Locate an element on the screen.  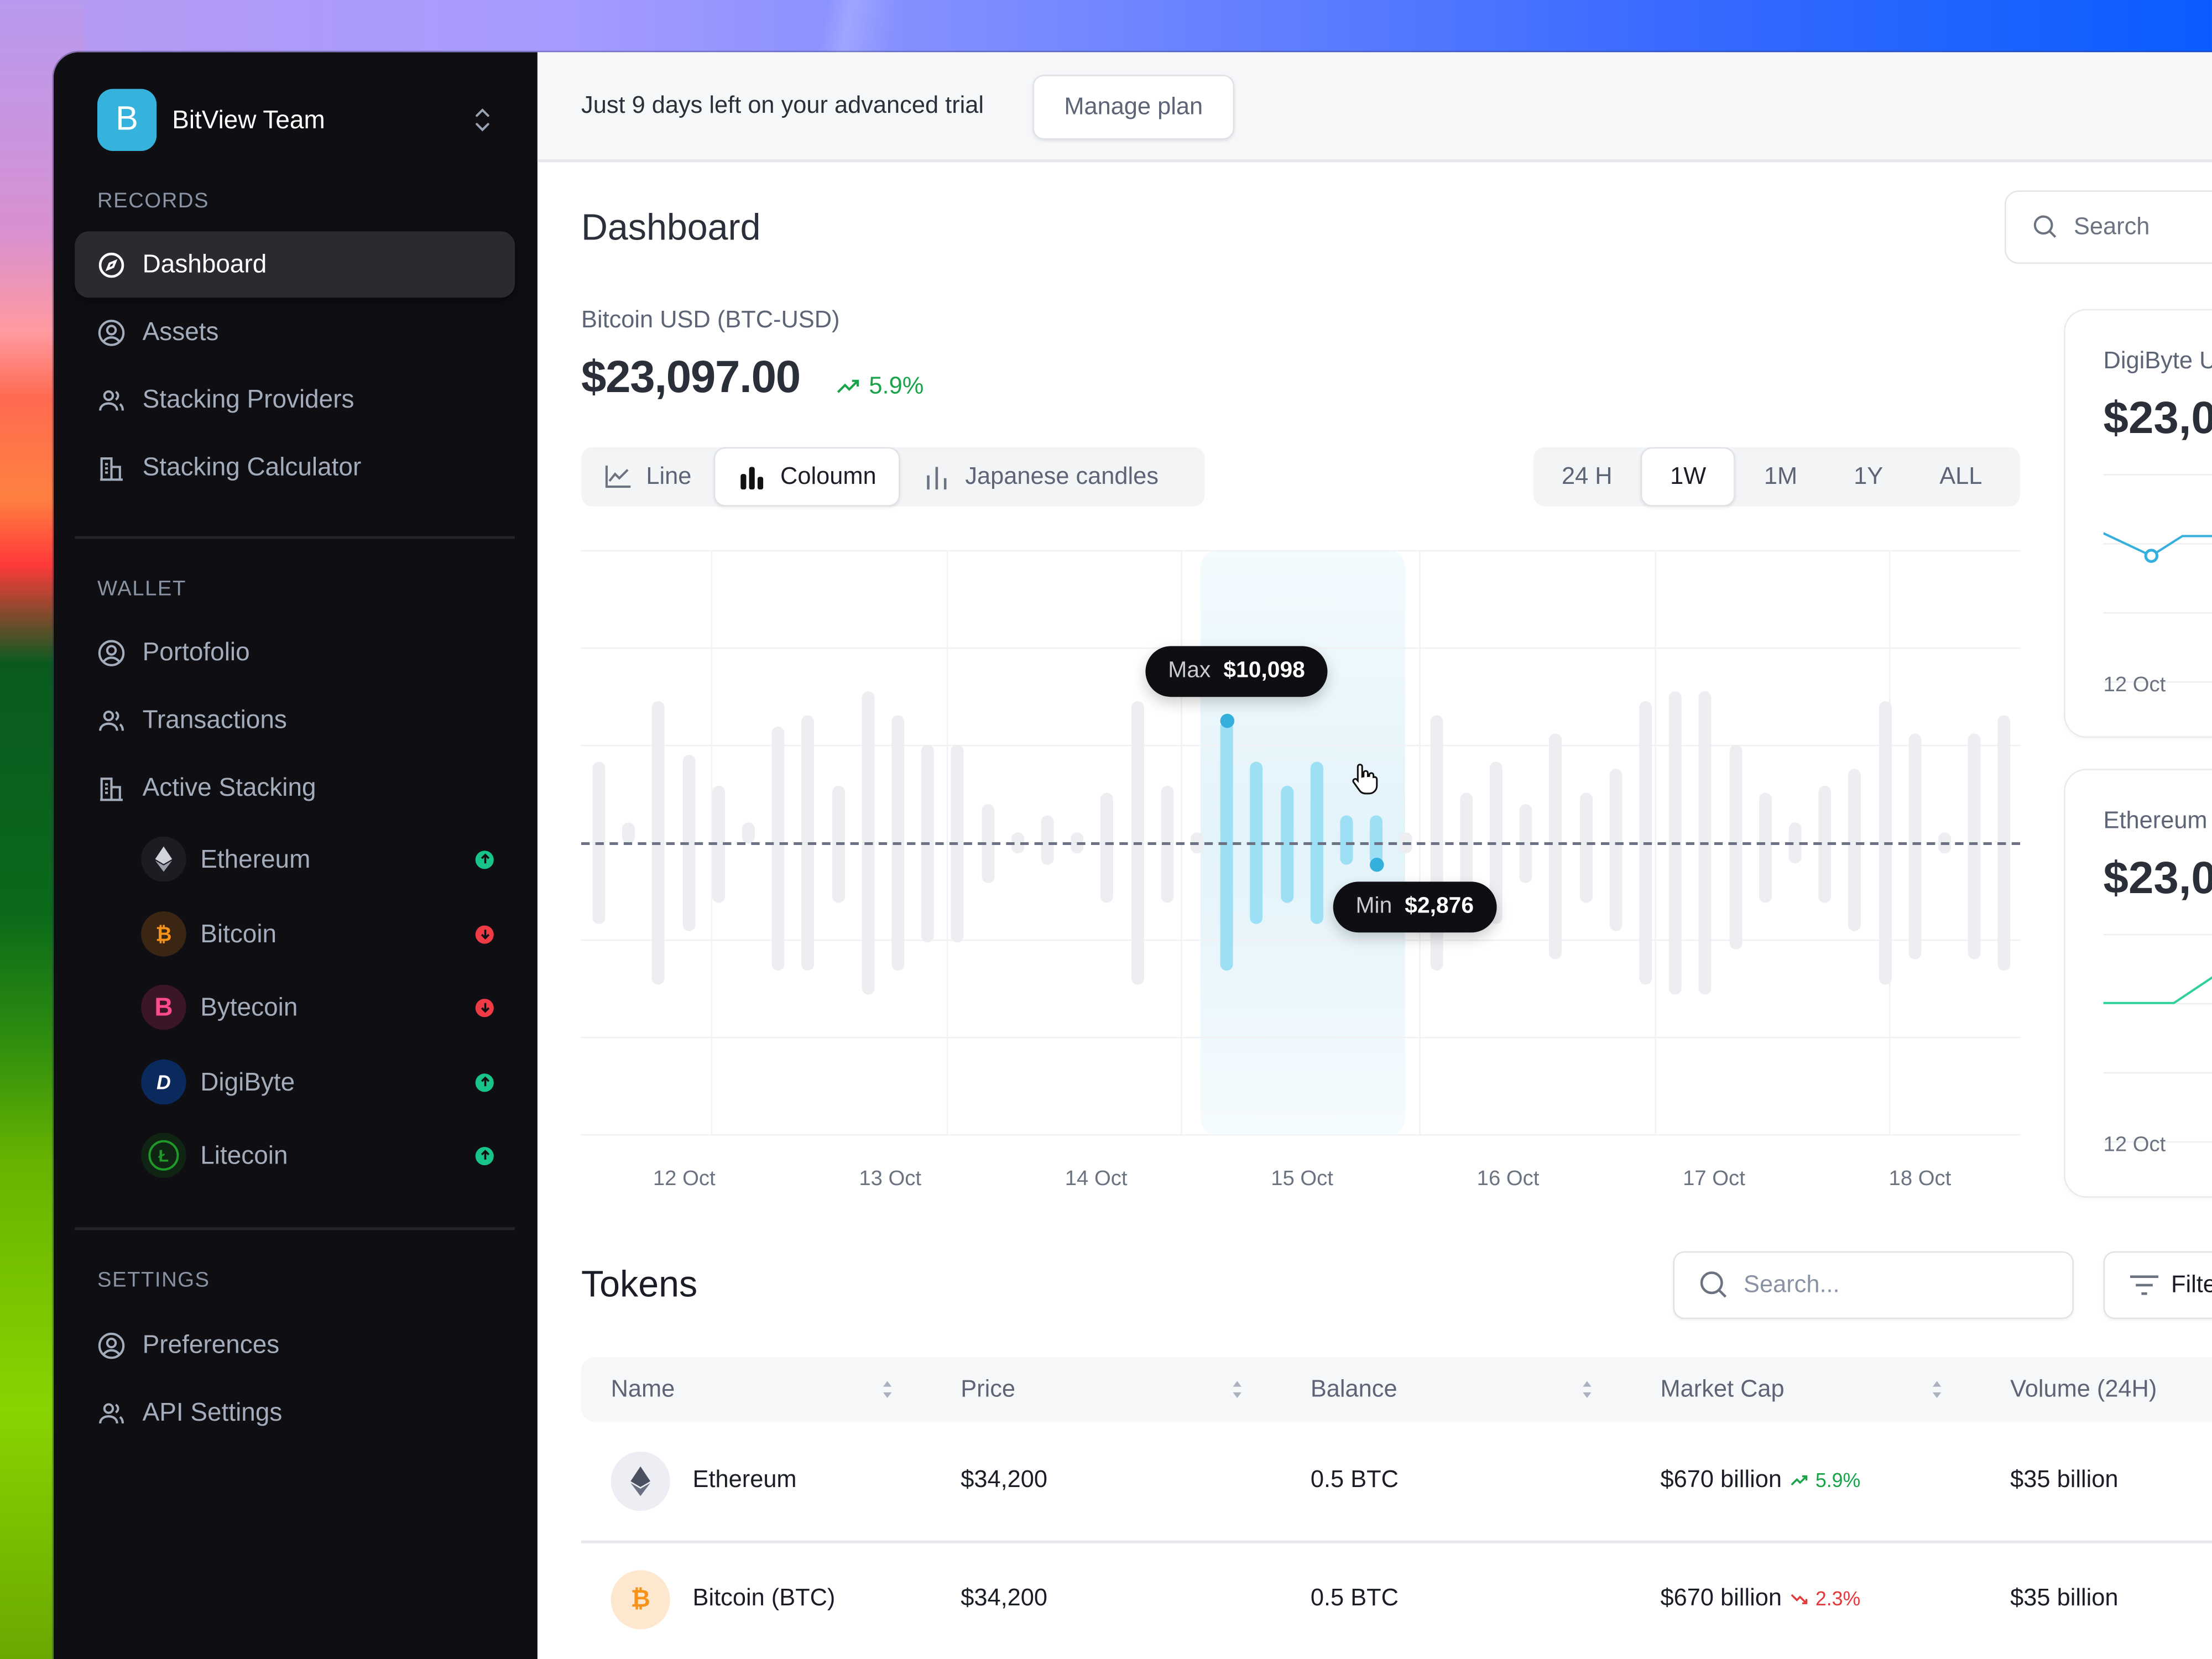
range-1y: 1Y is located at coordinates (1869, 476).